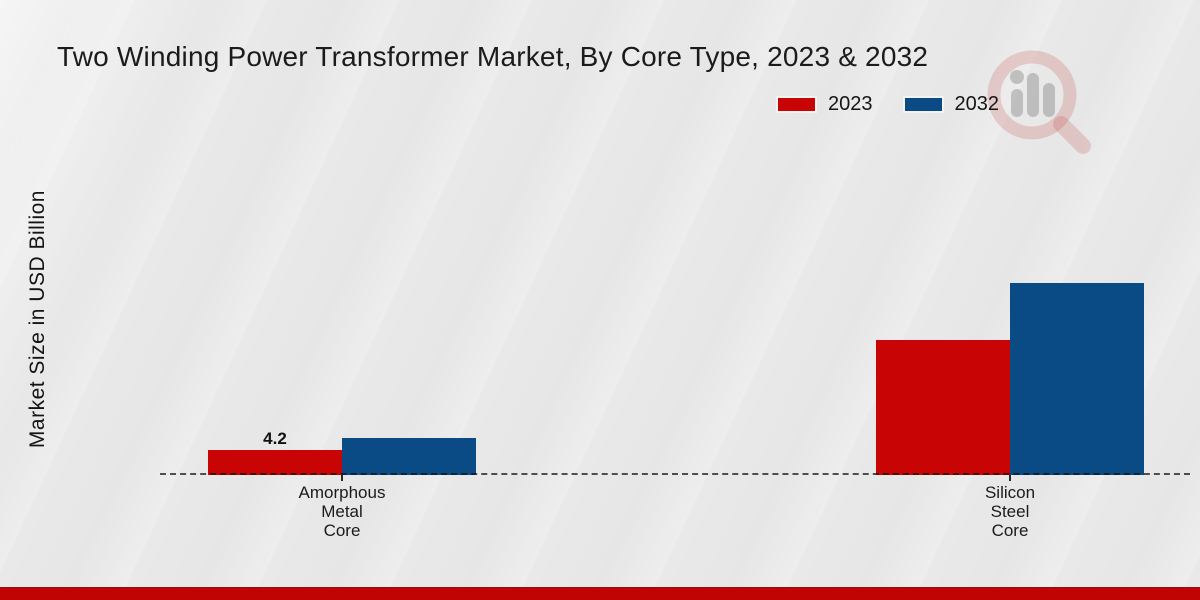  What do you see at coordinates (977, 104) in the screenshot?
I see `legend-label-2032: 2032` at bounding box center [977, 104].